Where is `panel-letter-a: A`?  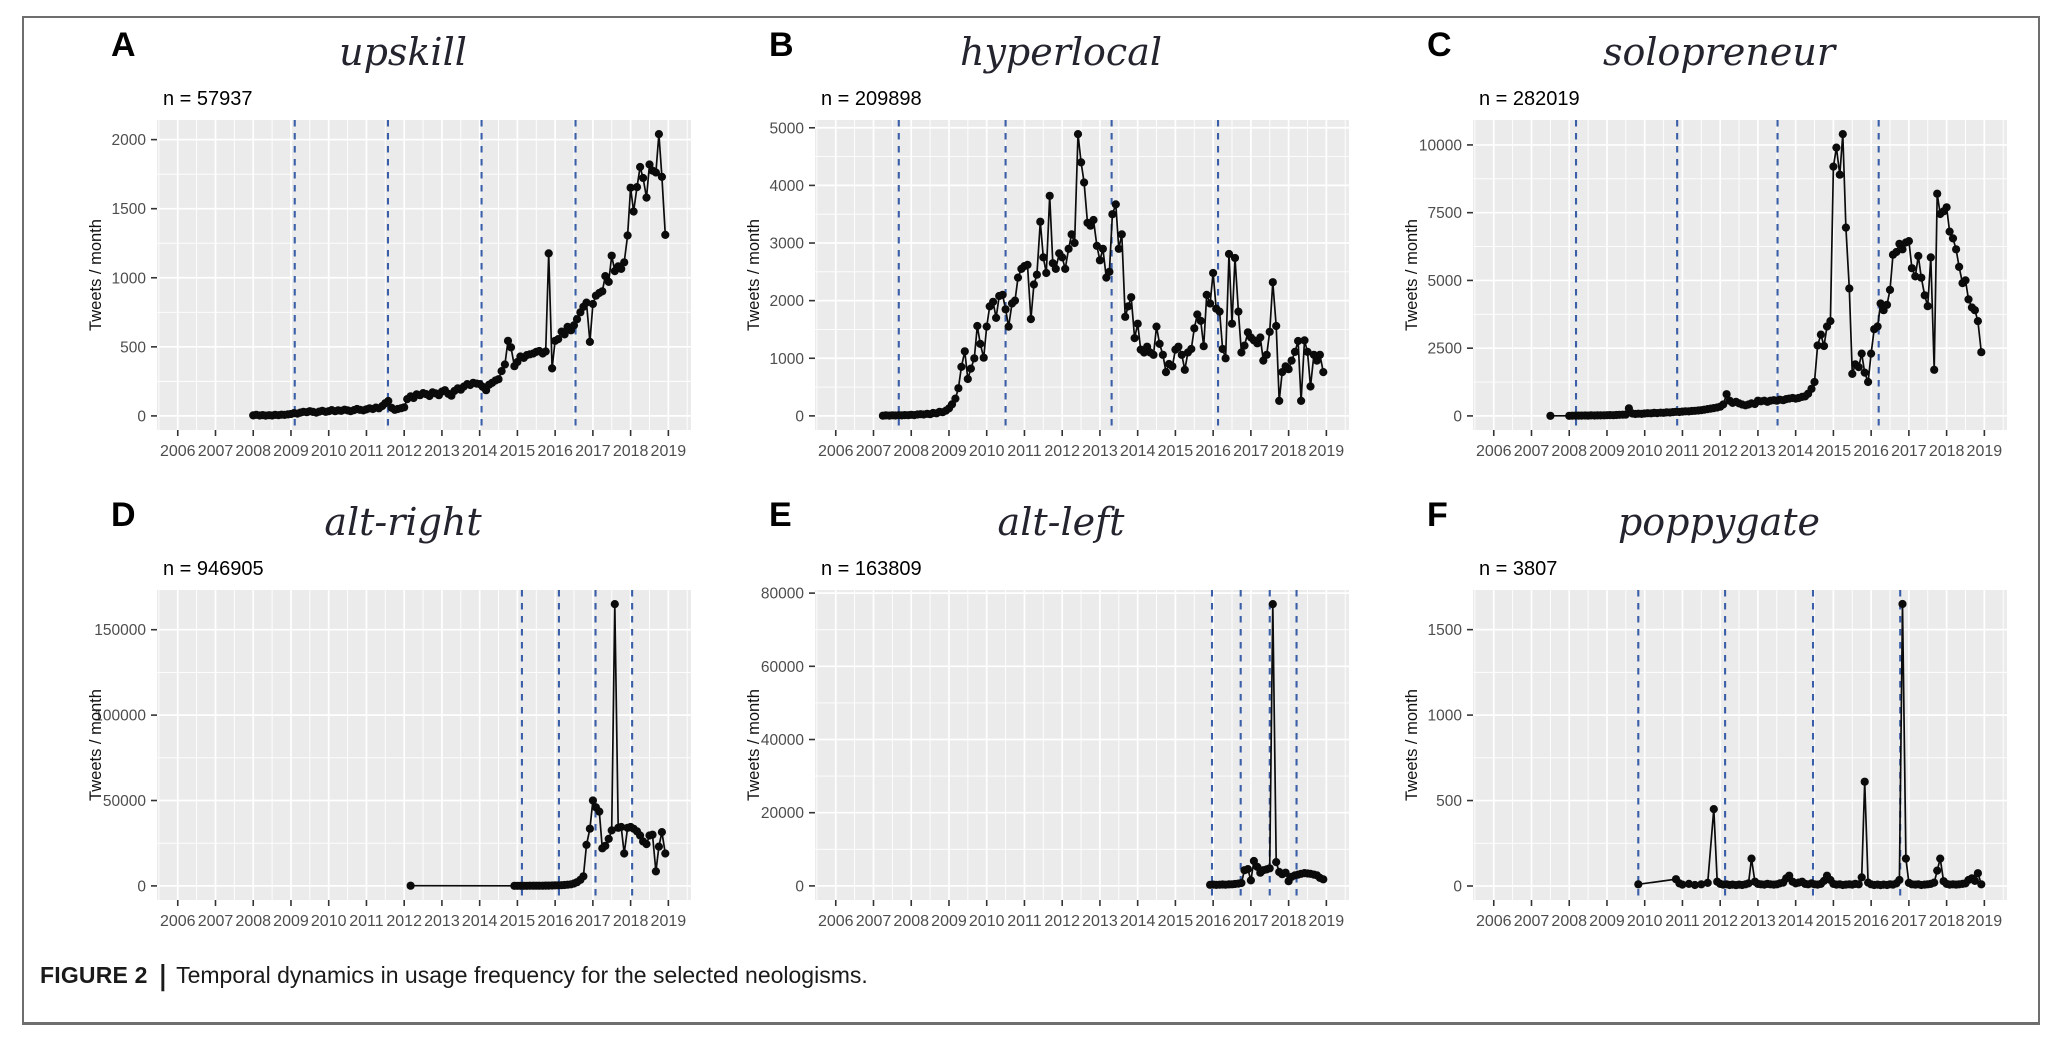
panel-letter-a: A is located at coordinates (123, 45).